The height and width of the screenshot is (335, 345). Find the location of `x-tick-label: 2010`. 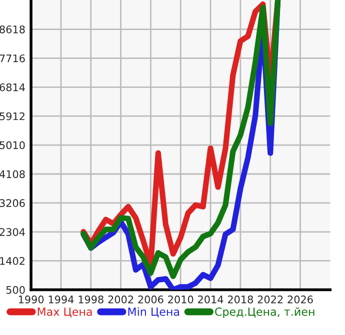

x-tick-label: 2010 is located at coordinates (181, 300).